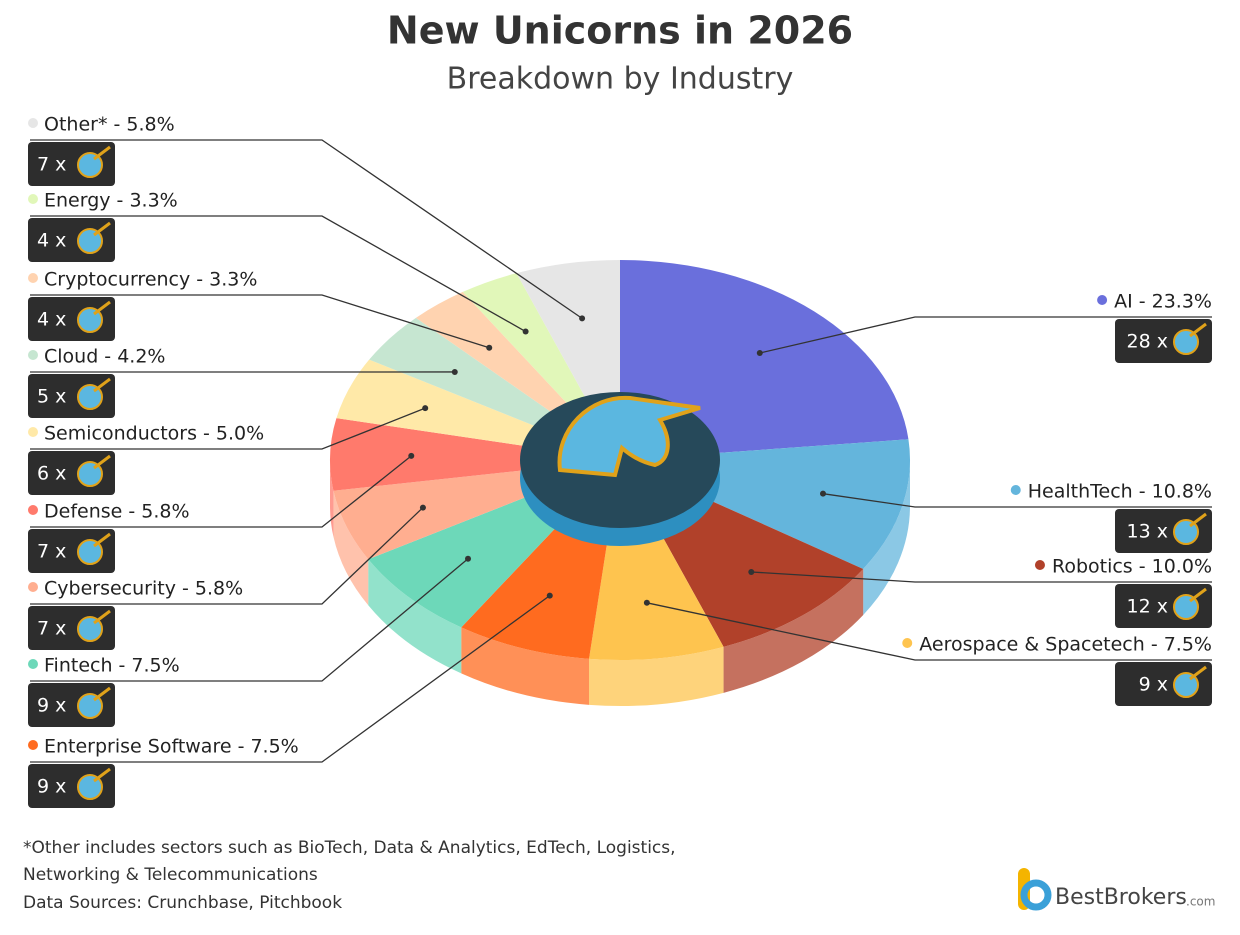 The height and width of the screenshot is (935, 1240). Describe the element at coordinates (1132, 567) in the screenshot. I see `category-label: Robotics - 10.0%` at that location.